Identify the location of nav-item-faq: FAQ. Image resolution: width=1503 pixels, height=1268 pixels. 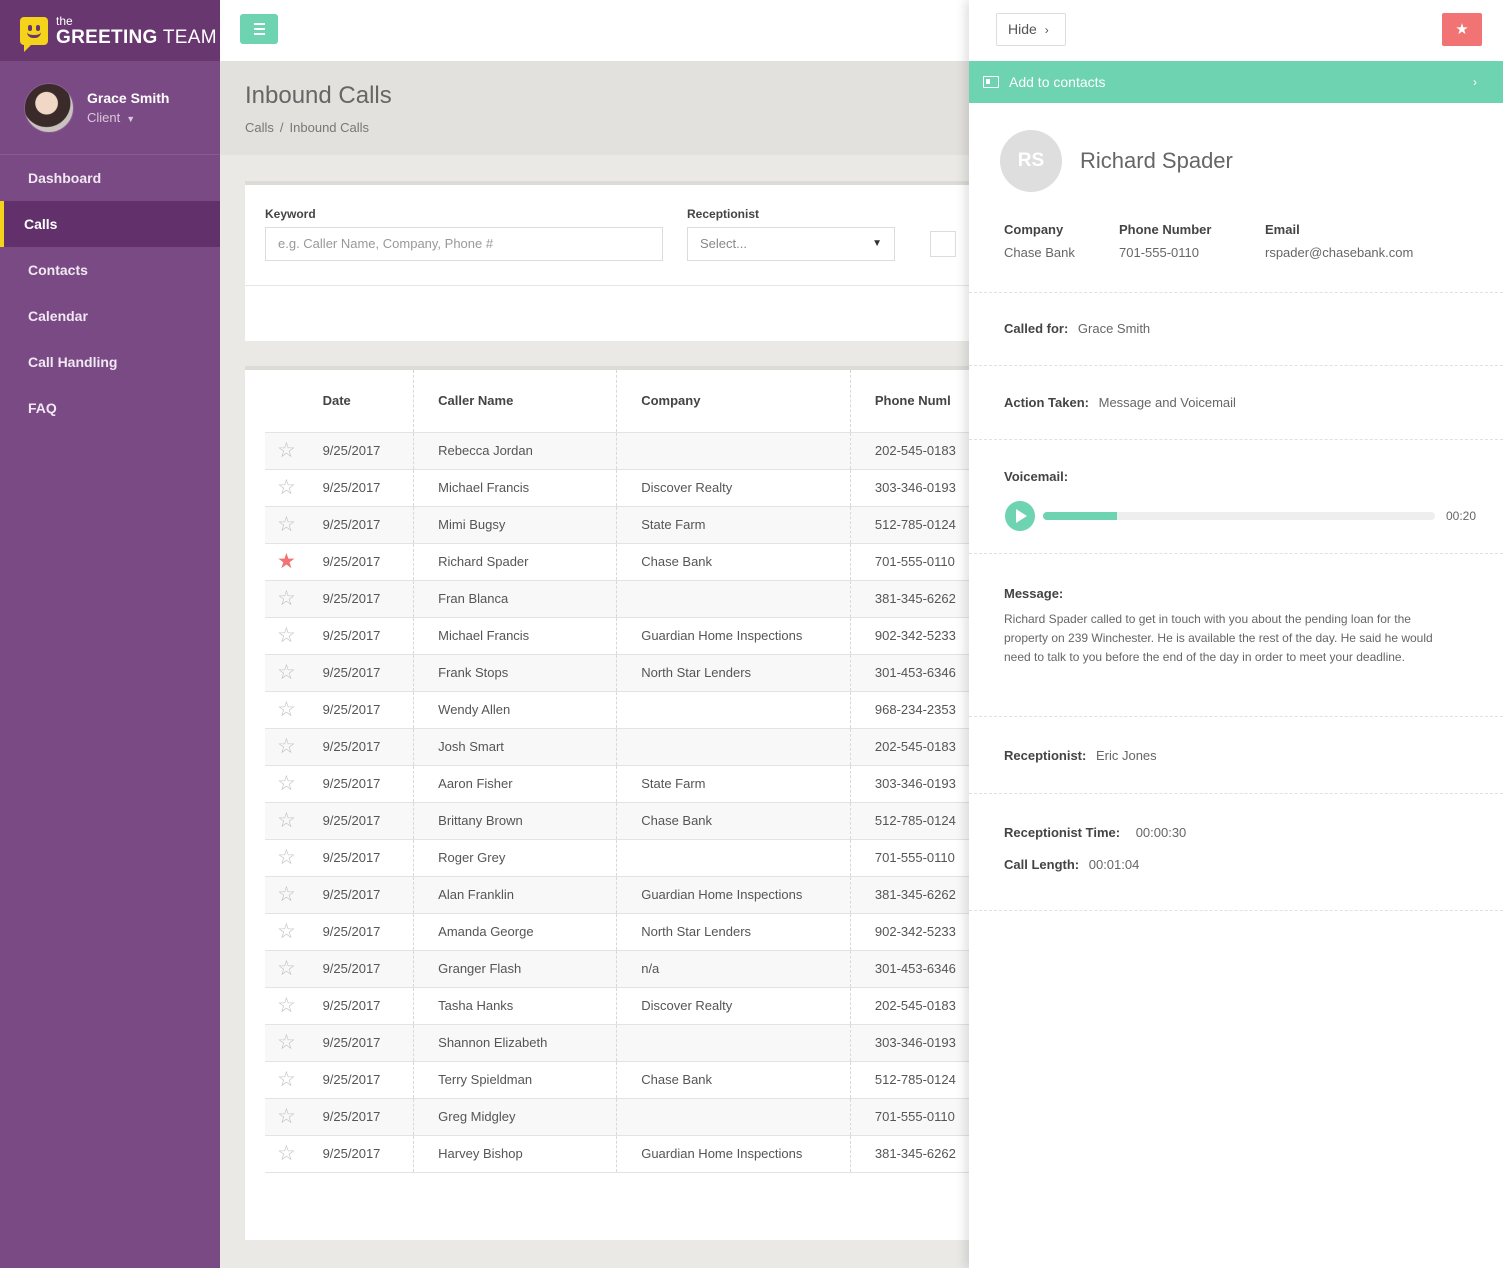
(42, 408).